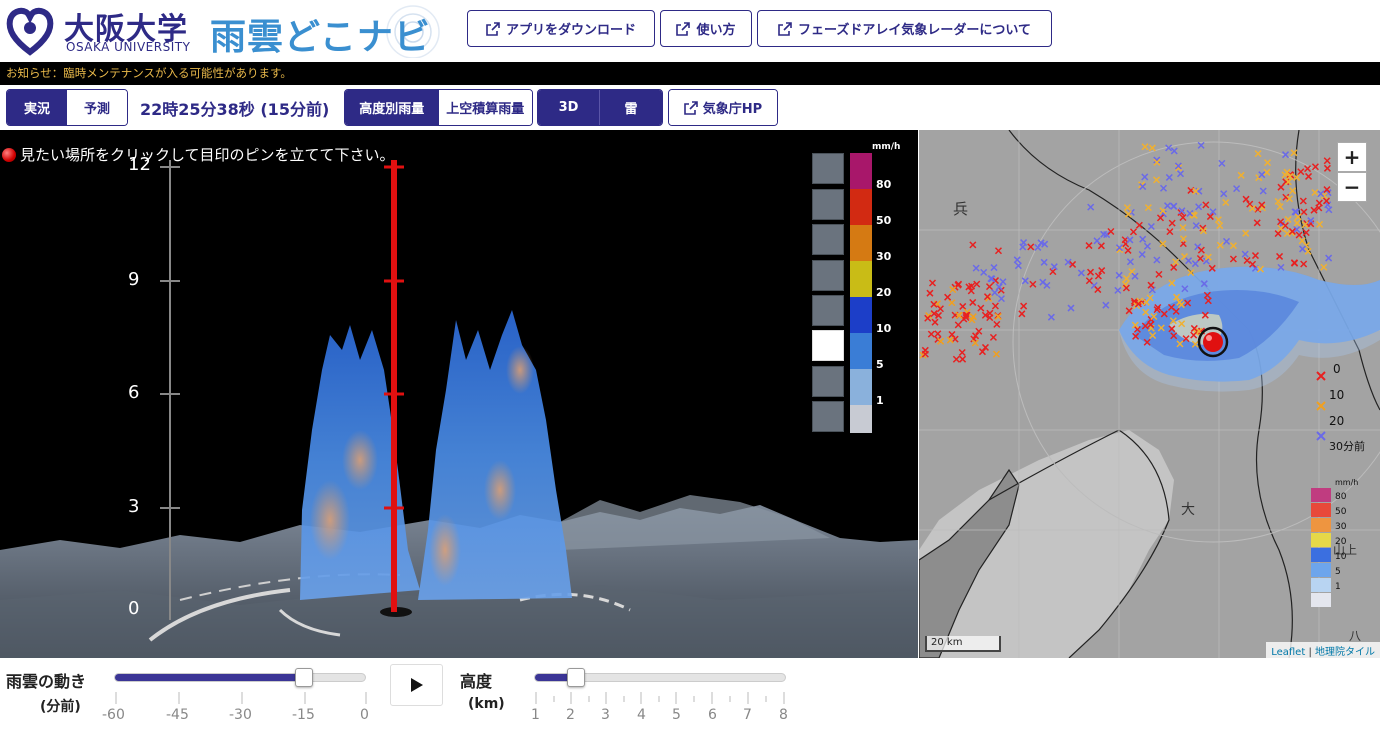 This screenshot has height=736, width=1380. I want to click on tab-forecast: 予測, so click(97, 107).